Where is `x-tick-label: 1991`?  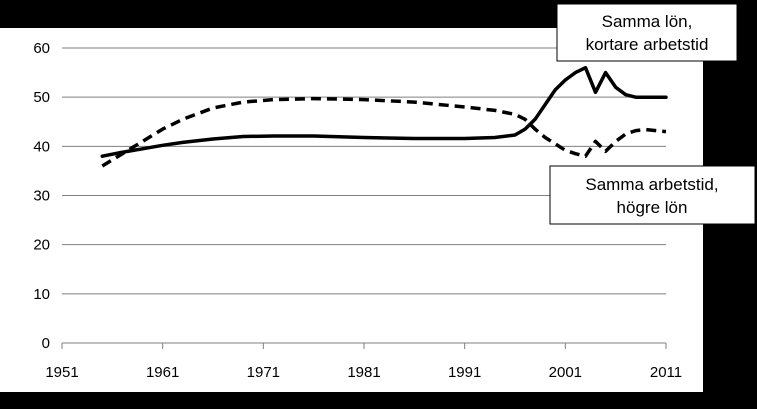 x-tick-label: 1991 is located at coordinates (464, 372).